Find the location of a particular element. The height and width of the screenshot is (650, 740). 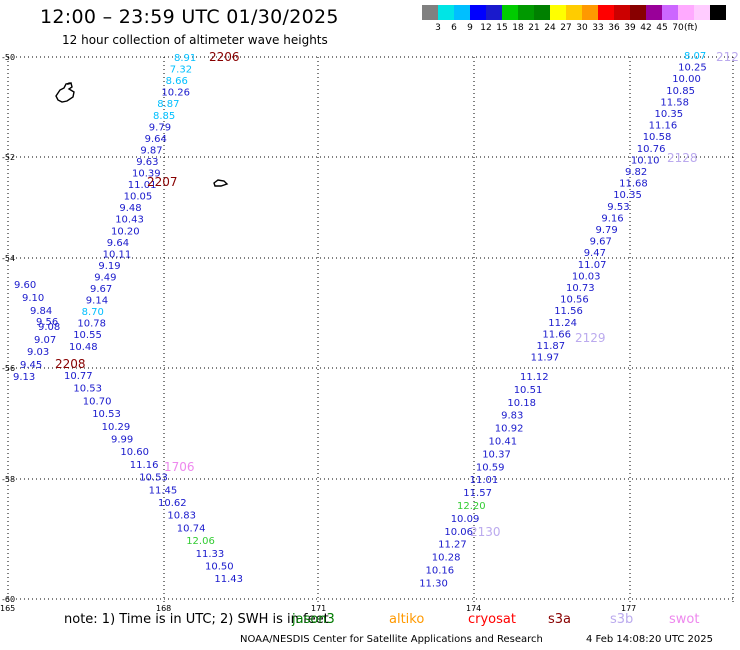

wave-height-value: 10.60 is located at coordinates (134, 452).